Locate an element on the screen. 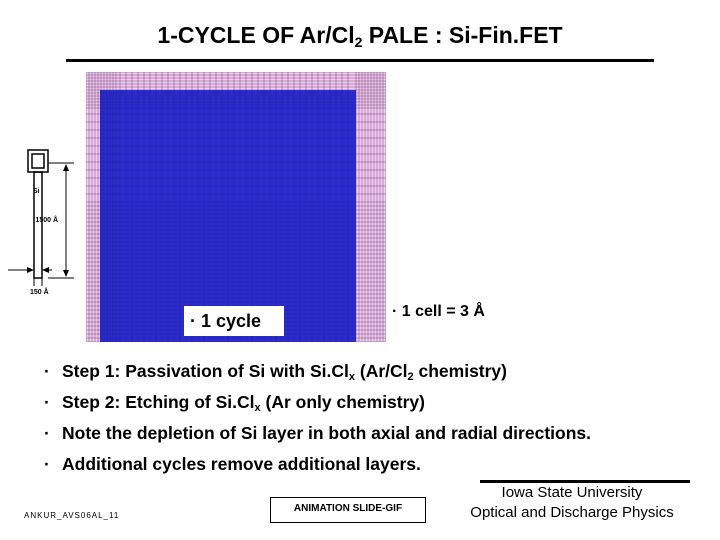  bullet-text: (Ar only chemistry) is located at coordinates (343, 402).